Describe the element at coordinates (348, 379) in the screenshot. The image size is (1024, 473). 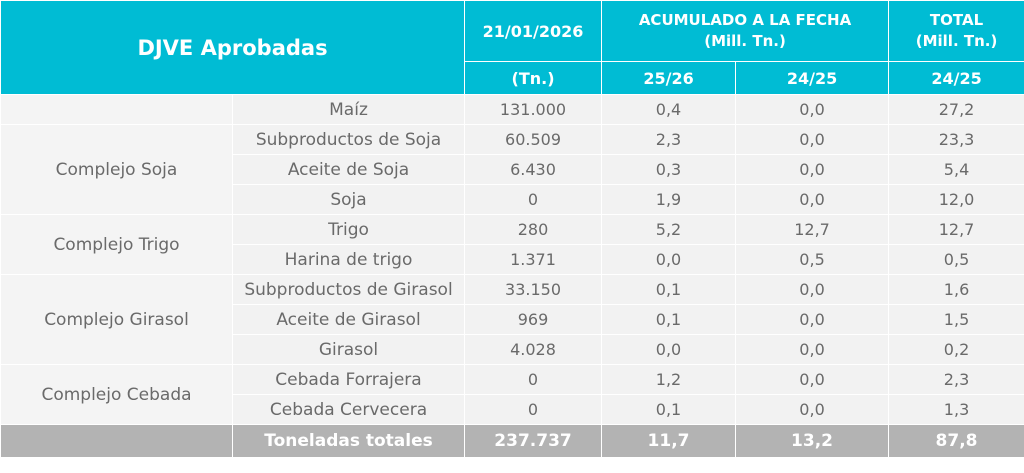
I see `product-cell: Cebada Forrajera` at that location.